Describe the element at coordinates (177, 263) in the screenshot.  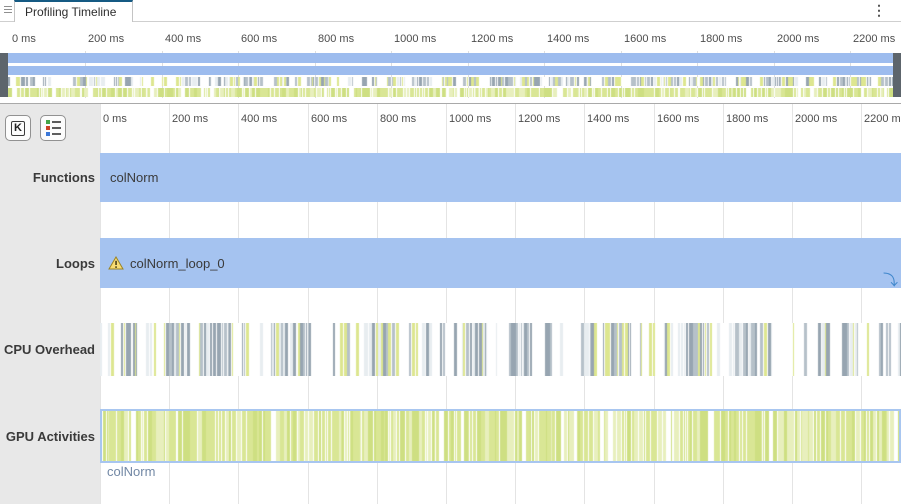
I see `loops-bar-label: colNorm_loop_0` at that location.